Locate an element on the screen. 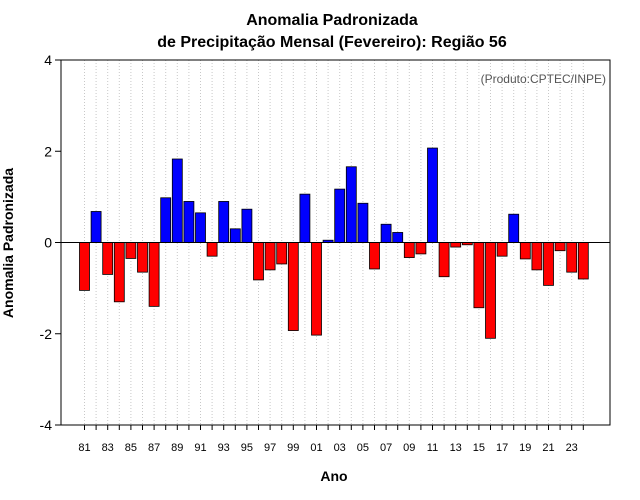 This screenshot has width=640, height=500. y-tick-label: 0 is located at coordinates (48, 243).